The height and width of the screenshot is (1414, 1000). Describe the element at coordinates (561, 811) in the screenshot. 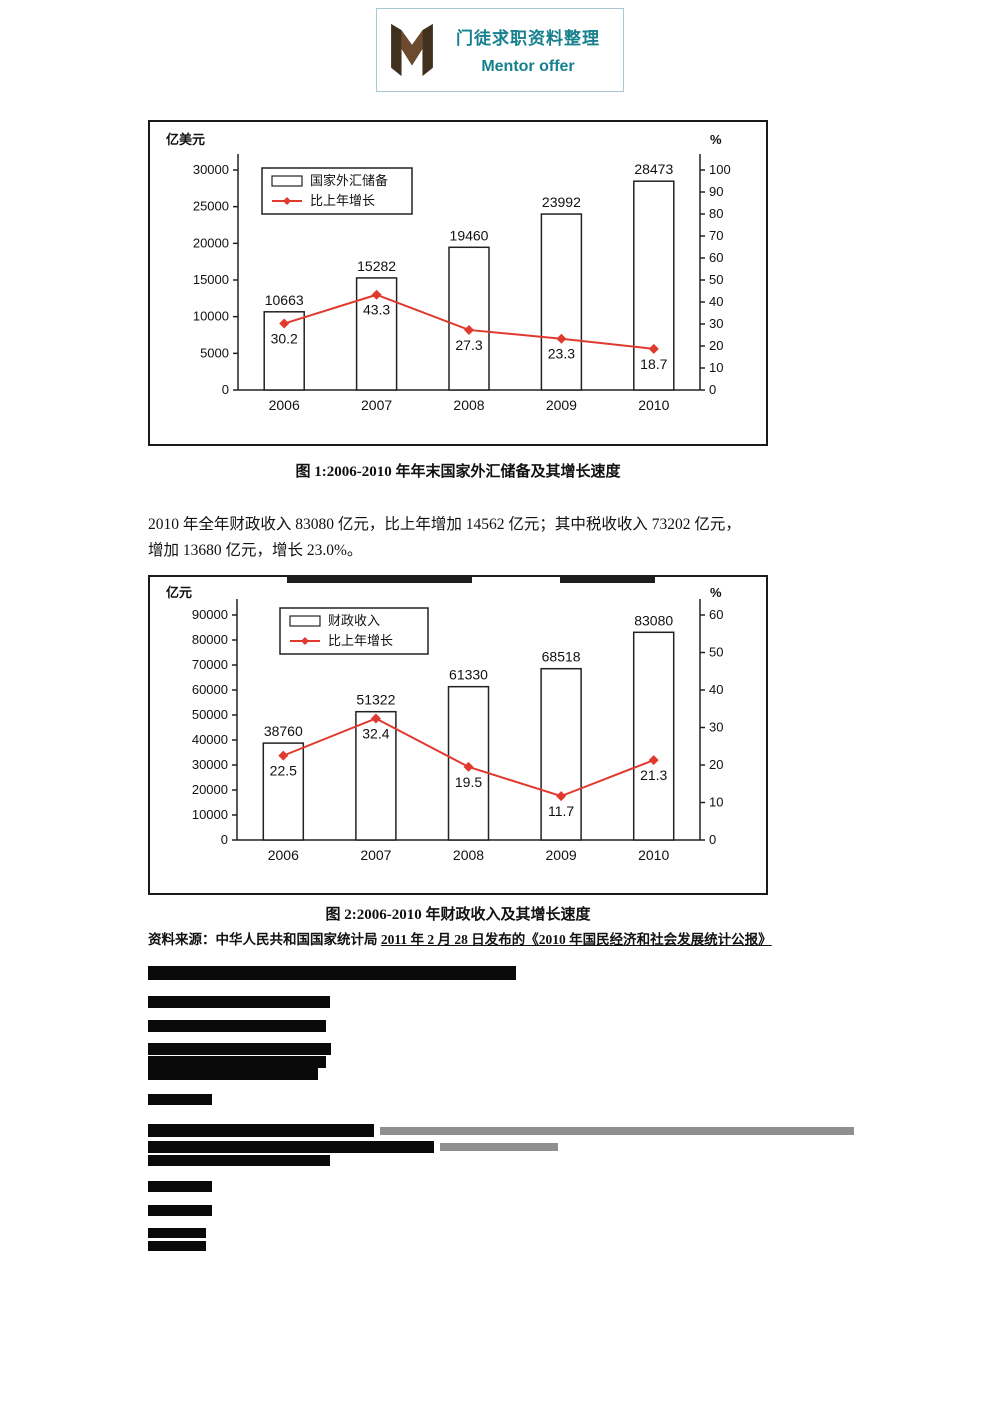

I see `svg-text: 11.7` at that location.